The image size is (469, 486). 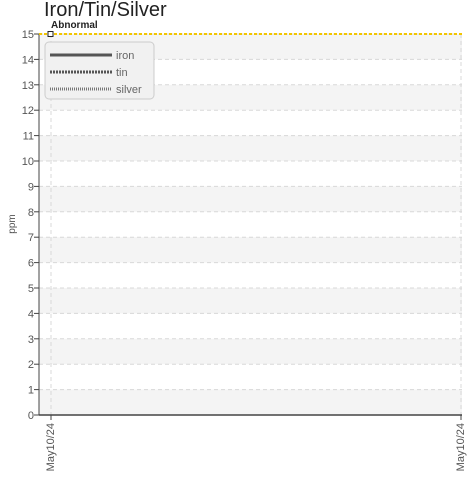 What do you see at coordinates (31, 264) in the screenshot?
I see `y-tick-label: 6` at bounding box center [31, 264].